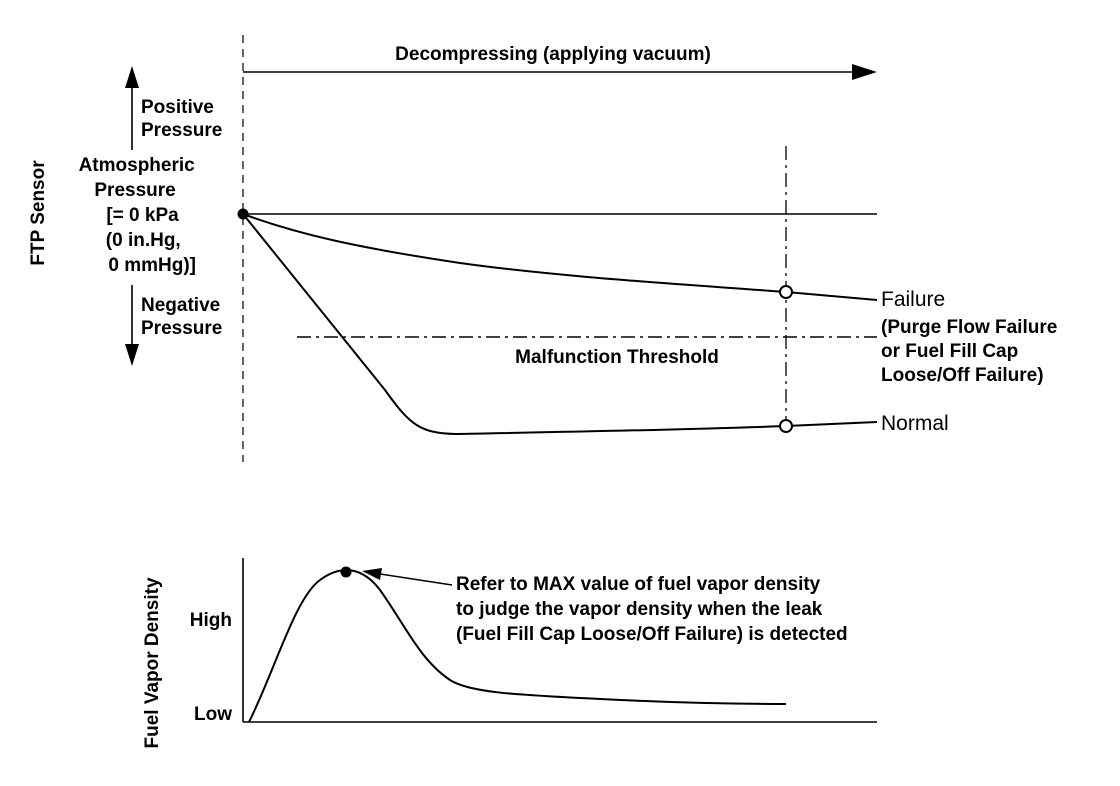  What do you see at coordinates (416, 579) in the screenshot?
I see `annotation-arrow` at bounding box center [416, 579].